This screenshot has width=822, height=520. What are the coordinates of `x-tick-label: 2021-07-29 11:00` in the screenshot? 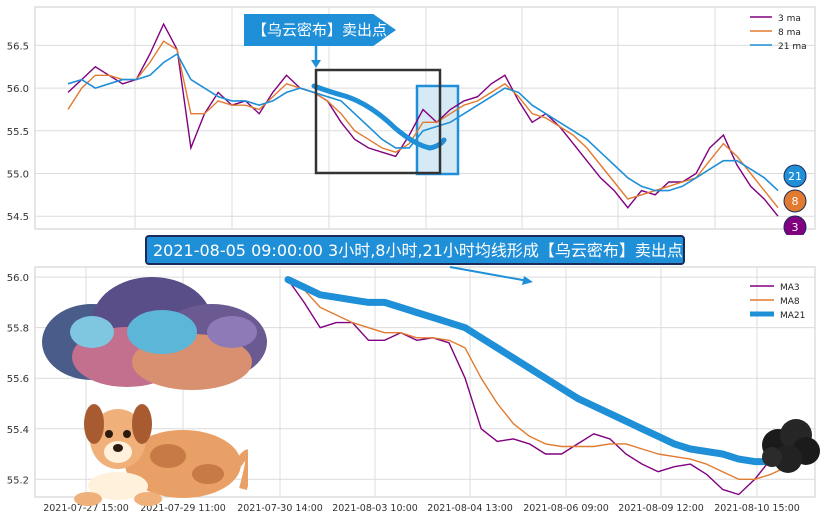 It's located at (183, 508).